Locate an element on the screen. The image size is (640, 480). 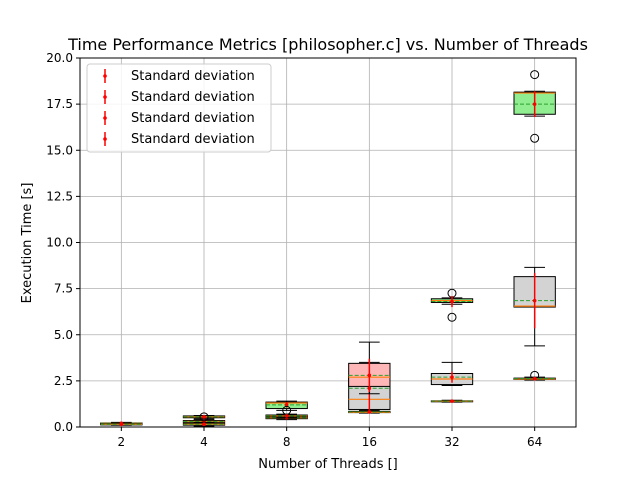
y-tick-label: 17.5 is located at coordinates (59, 104).